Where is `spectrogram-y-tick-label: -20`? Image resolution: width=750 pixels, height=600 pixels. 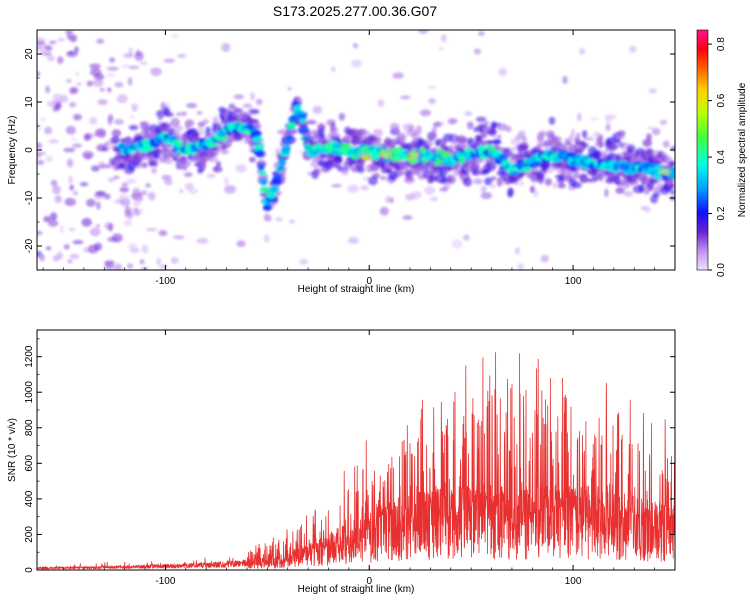 spectrogram-y-tick-label: -20 is located at coordinates (29, 245).